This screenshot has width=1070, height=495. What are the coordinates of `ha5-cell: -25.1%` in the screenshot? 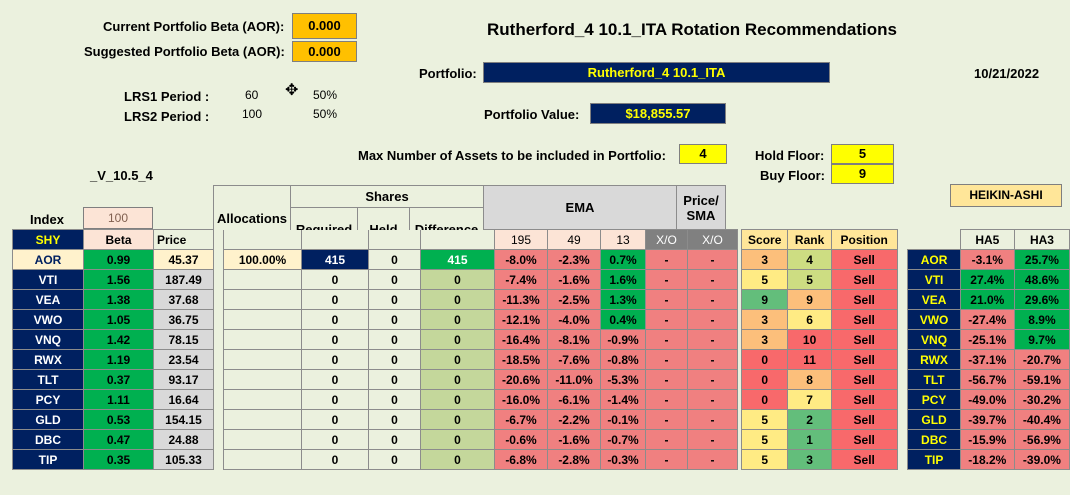 It's located at (987, 339).